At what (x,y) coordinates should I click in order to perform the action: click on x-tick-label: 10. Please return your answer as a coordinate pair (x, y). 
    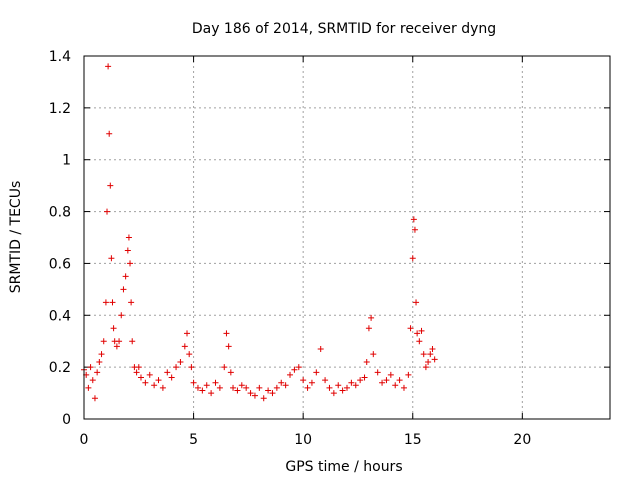
    Looking at the image, I should click on (303, 440).